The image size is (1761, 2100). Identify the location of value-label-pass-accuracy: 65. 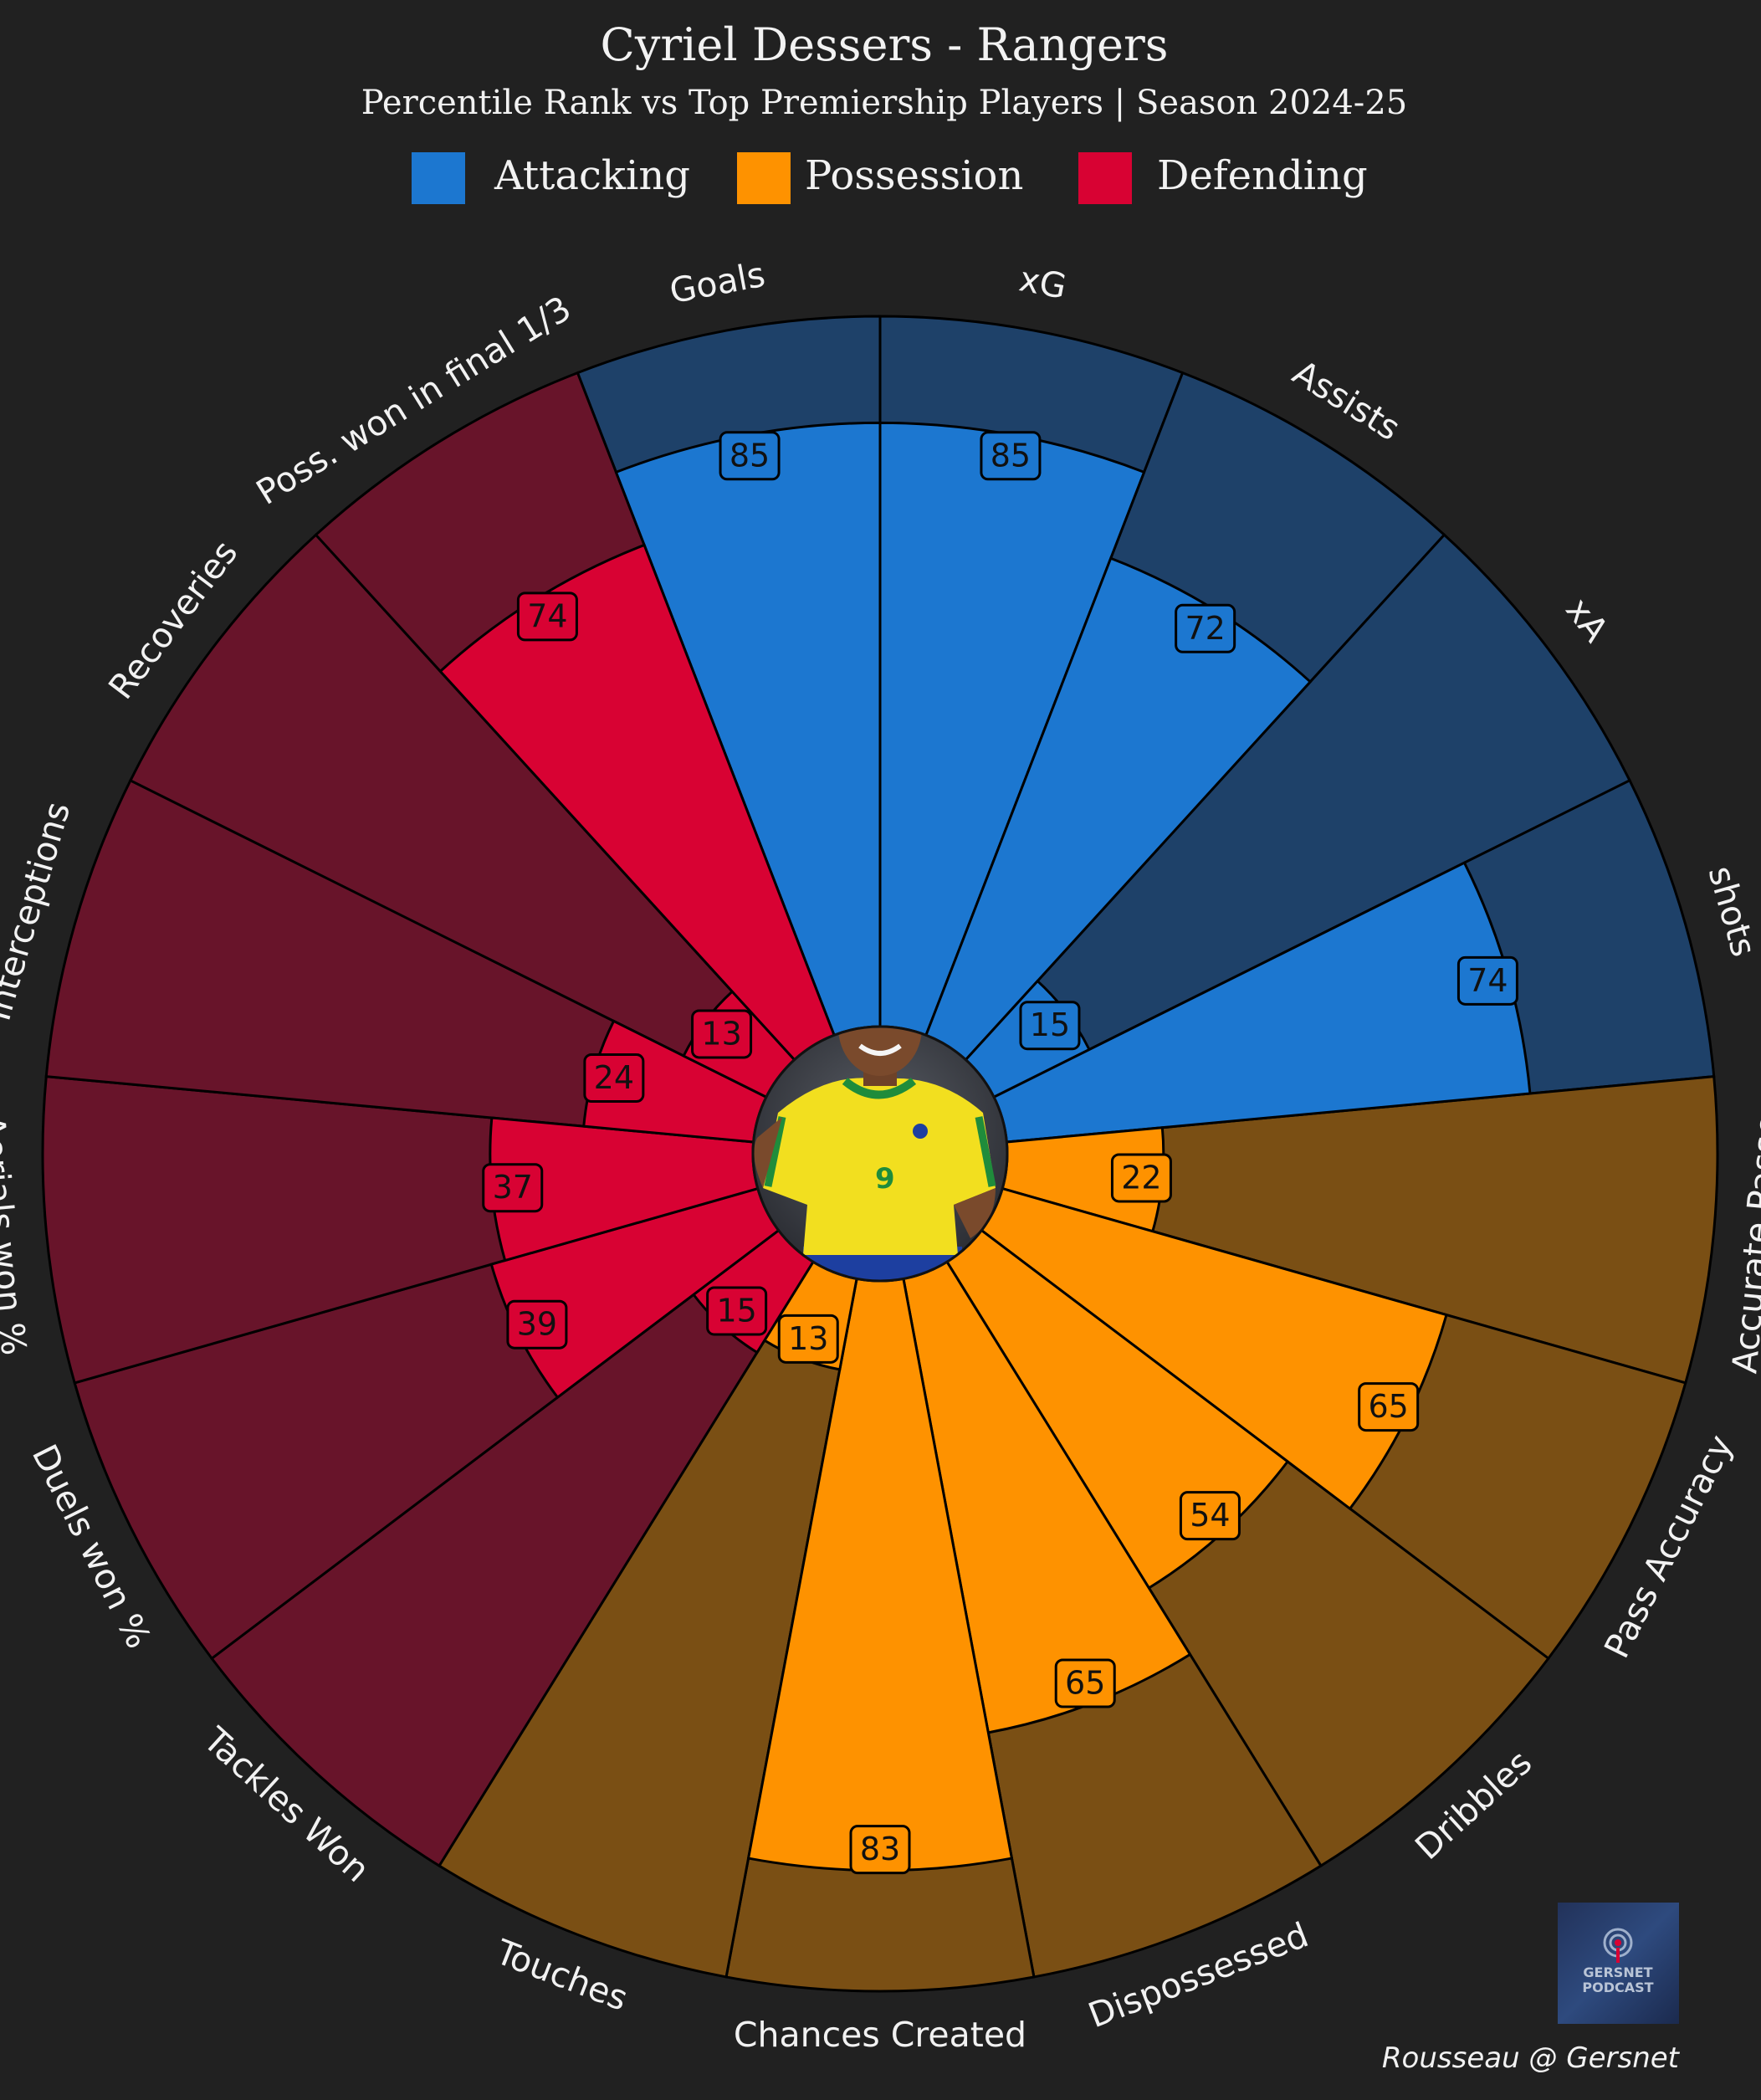
(1389, 1406).